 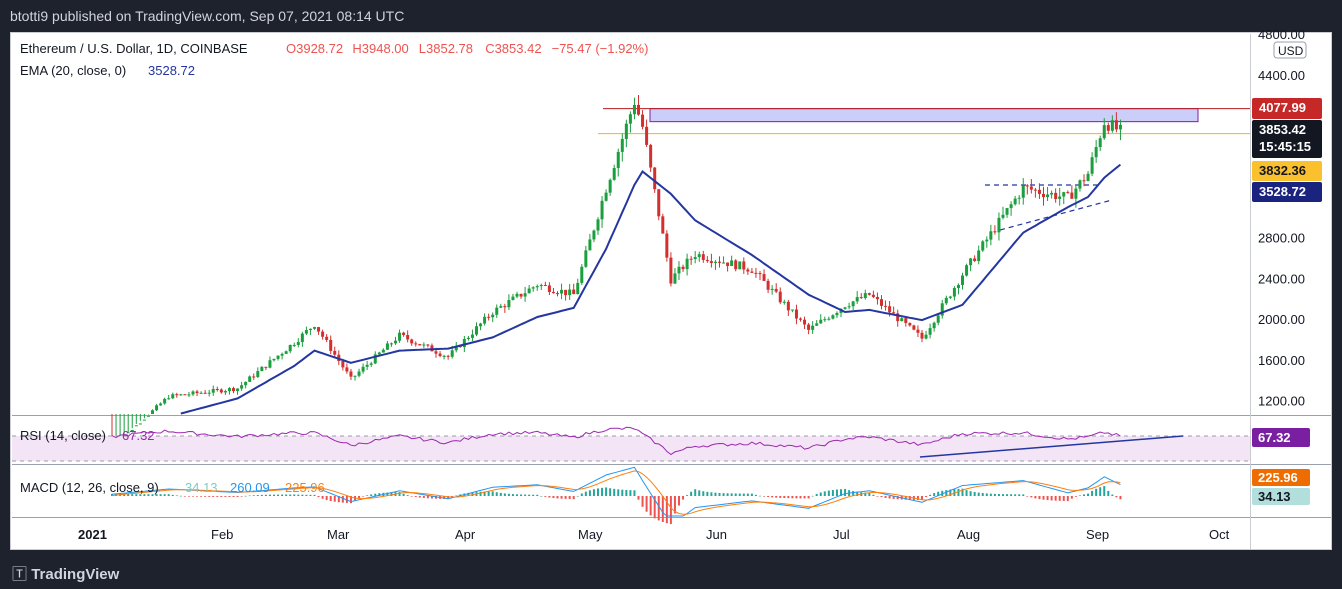 What do you see at coordinates (616, 492) in the screenshot?
I see `macd-signal-line` at bounding box center [616, 492].